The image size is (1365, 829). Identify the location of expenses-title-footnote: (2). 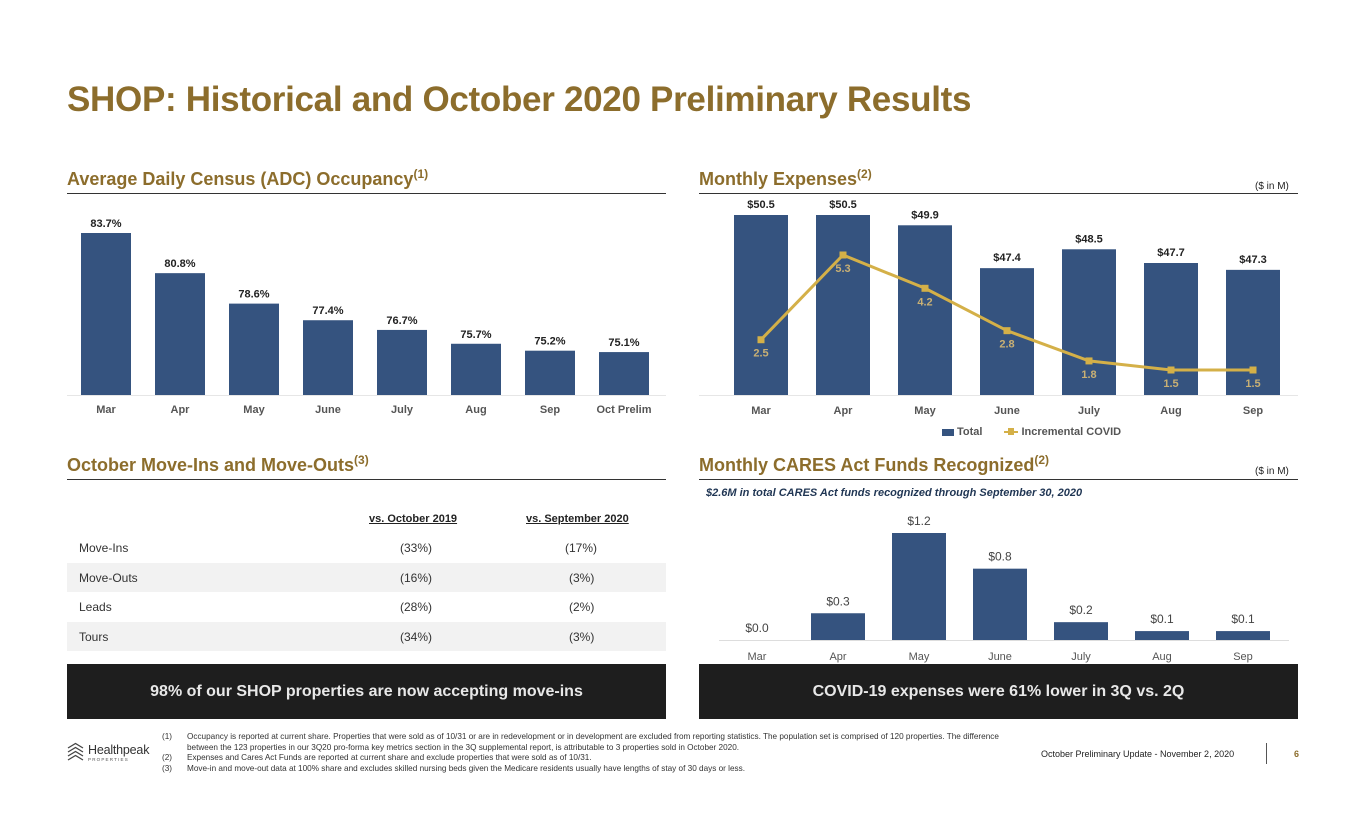
(864, 174).